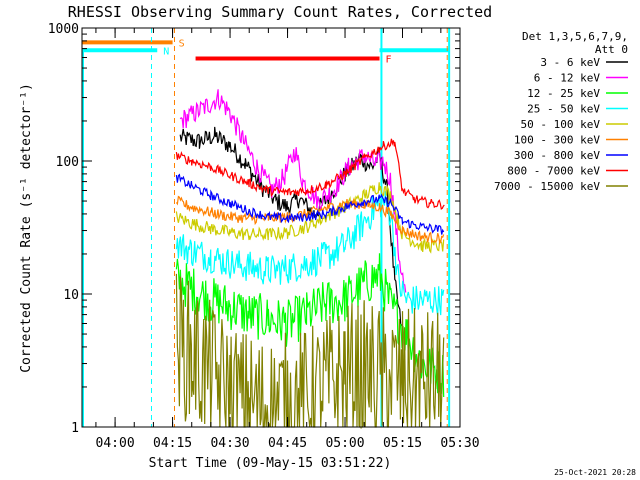 The height and width of the screenshot is (480, 640). What do you see at coordinates (344, 443) in the screenshot?
I see `x-tick-label: 05:00` at bounding box center [344, 443].